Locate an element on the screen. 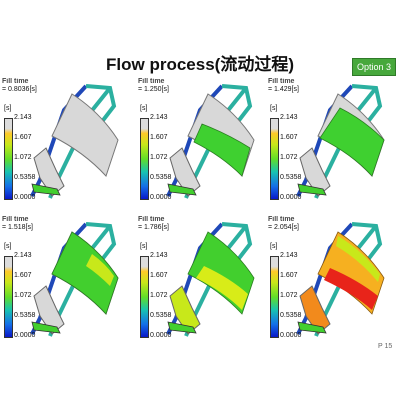 The height and width of the screenshot is (407, 400). panel-header: Fill time = 1.518[s] is located at coordinates (17, 224).